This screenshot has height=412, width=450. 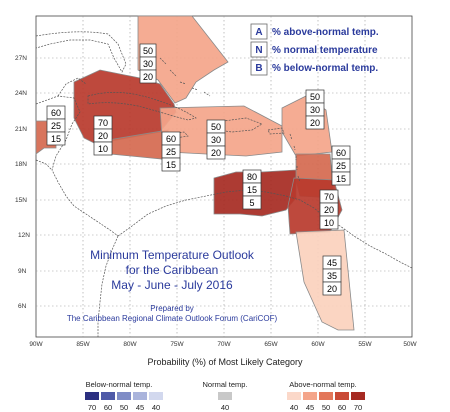 What do you see at coordinates (258, 68) in the screenshot?
I see `key-letter: B` at bounding box center [258, 68].